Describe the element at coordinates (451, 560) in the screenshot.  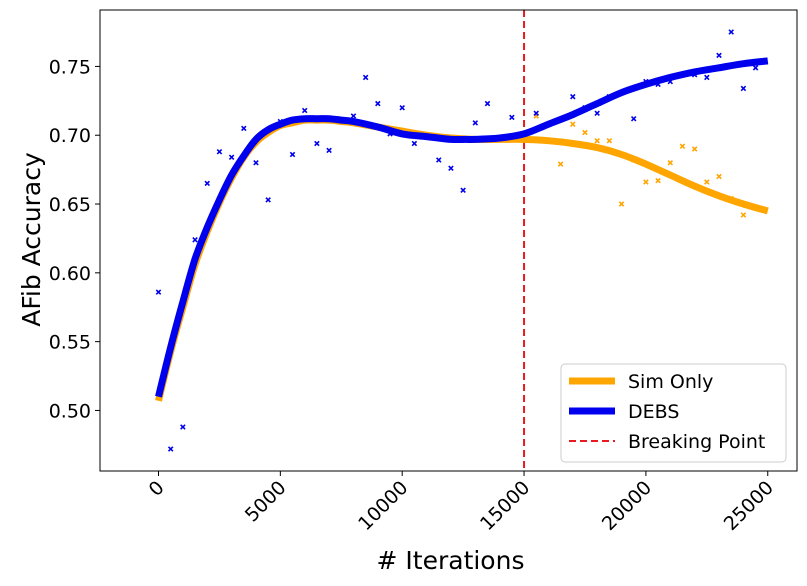
I see `x-axis-title: # Iterations` at that location.